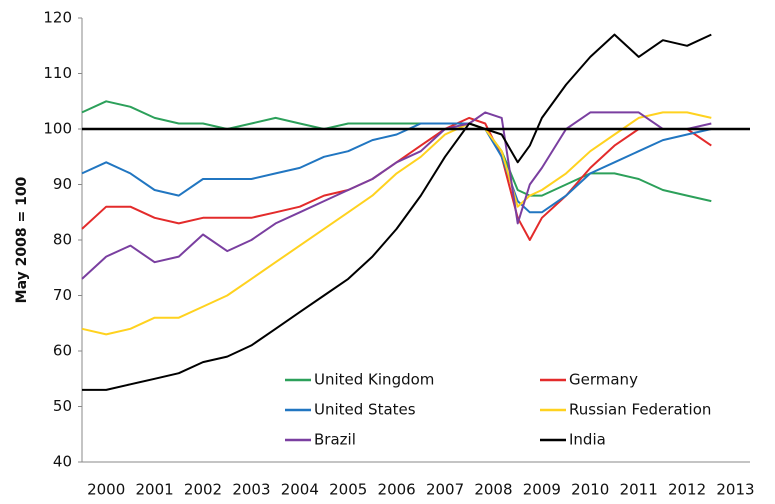  What do you see at coordinates (57, 73) in the screenshot?
I see `y-tick-label: 110` at bounding box center [57, 73].